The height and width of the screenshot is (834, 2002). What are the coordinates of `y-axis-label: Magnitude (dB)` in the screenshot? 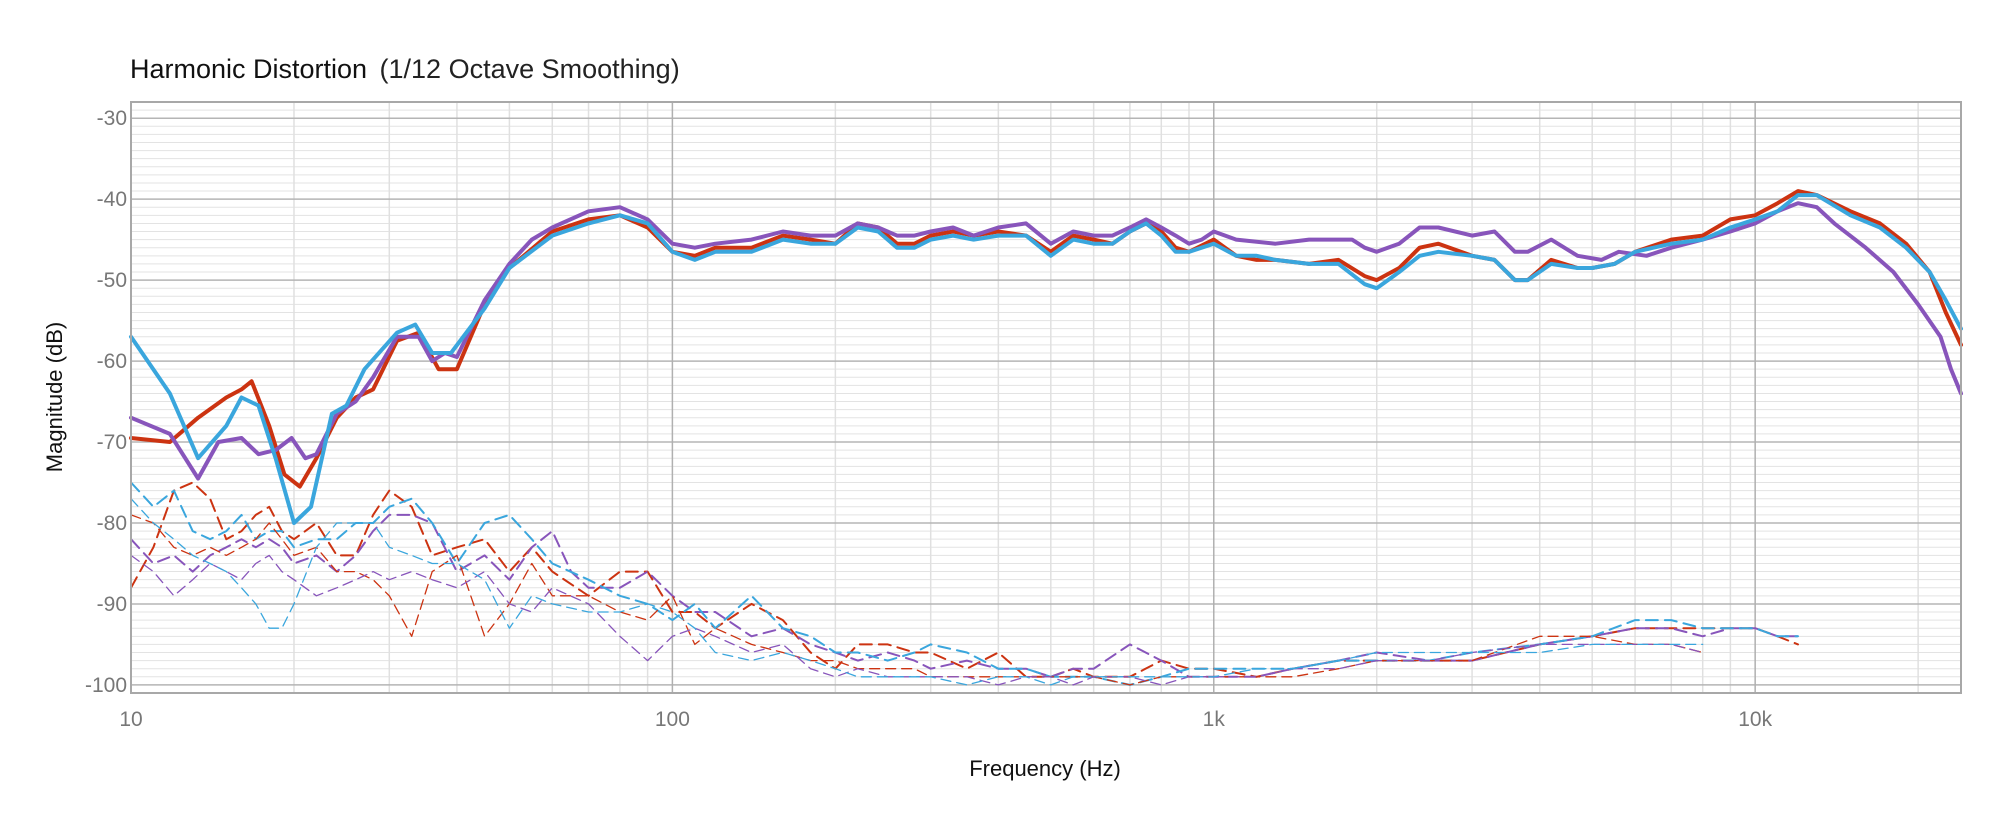 It's located at (54, 397).